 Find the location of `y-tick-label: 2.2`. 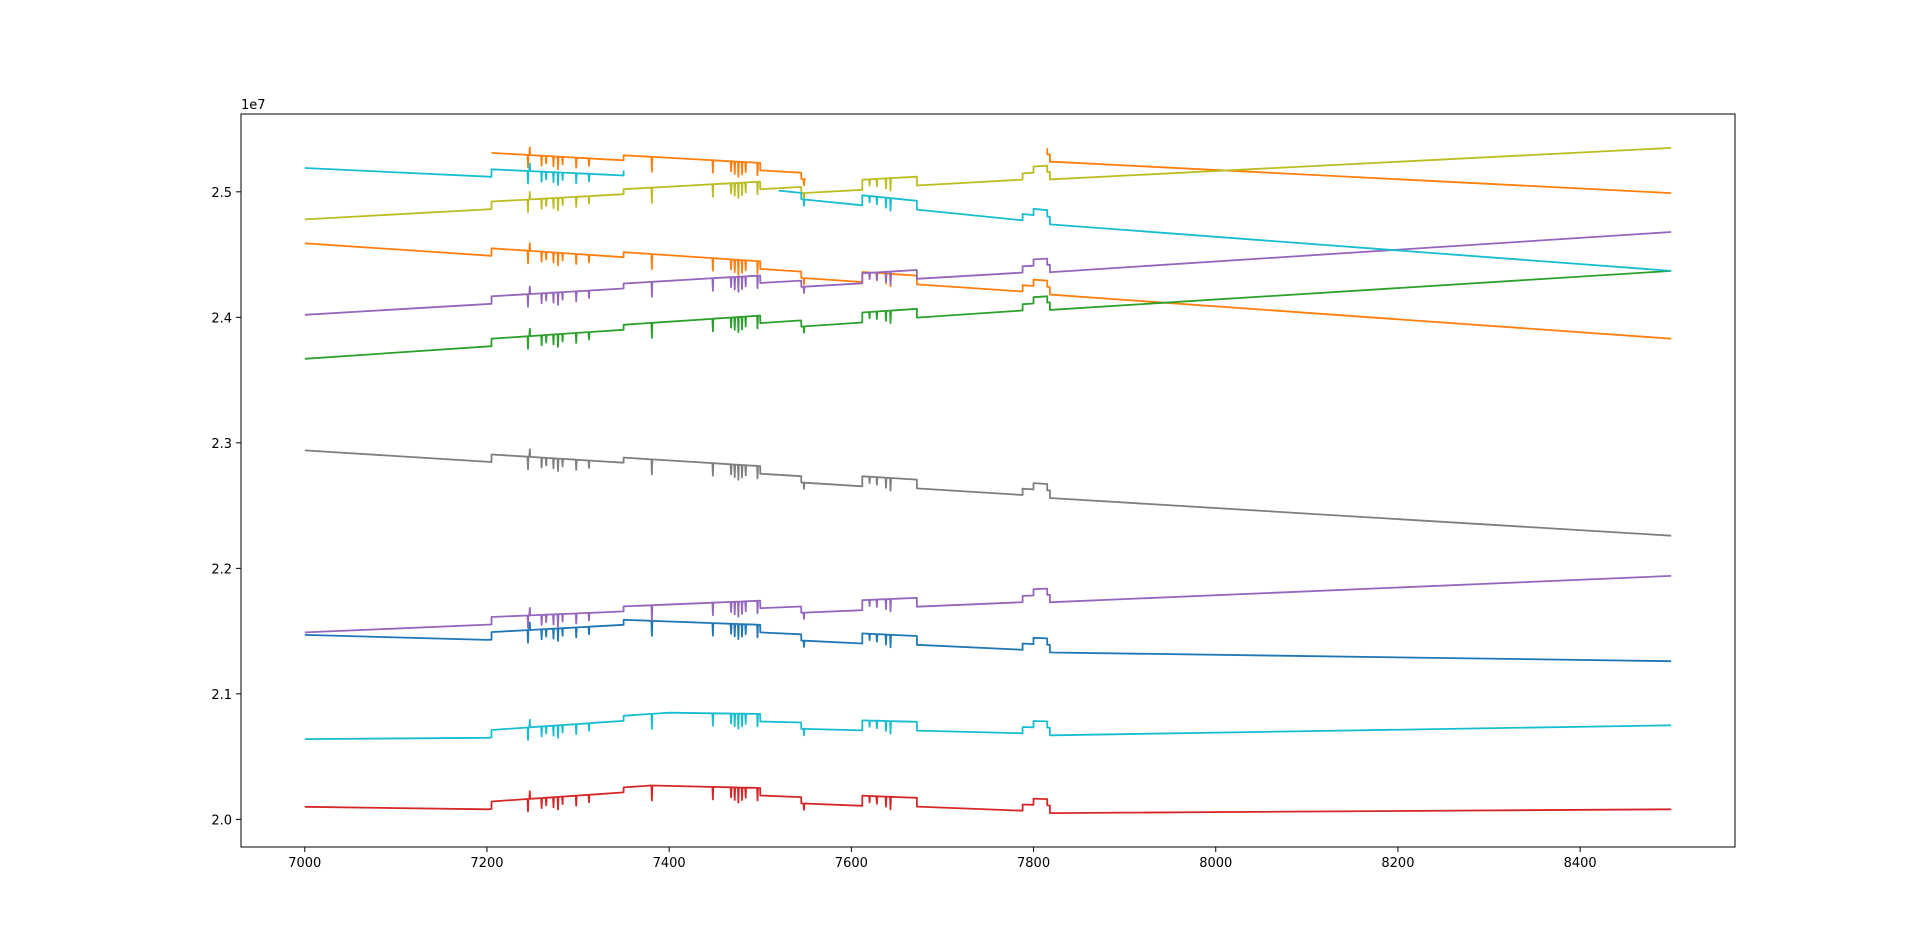

y-tick-label: 2.2 is located at coordinates (221, 569).